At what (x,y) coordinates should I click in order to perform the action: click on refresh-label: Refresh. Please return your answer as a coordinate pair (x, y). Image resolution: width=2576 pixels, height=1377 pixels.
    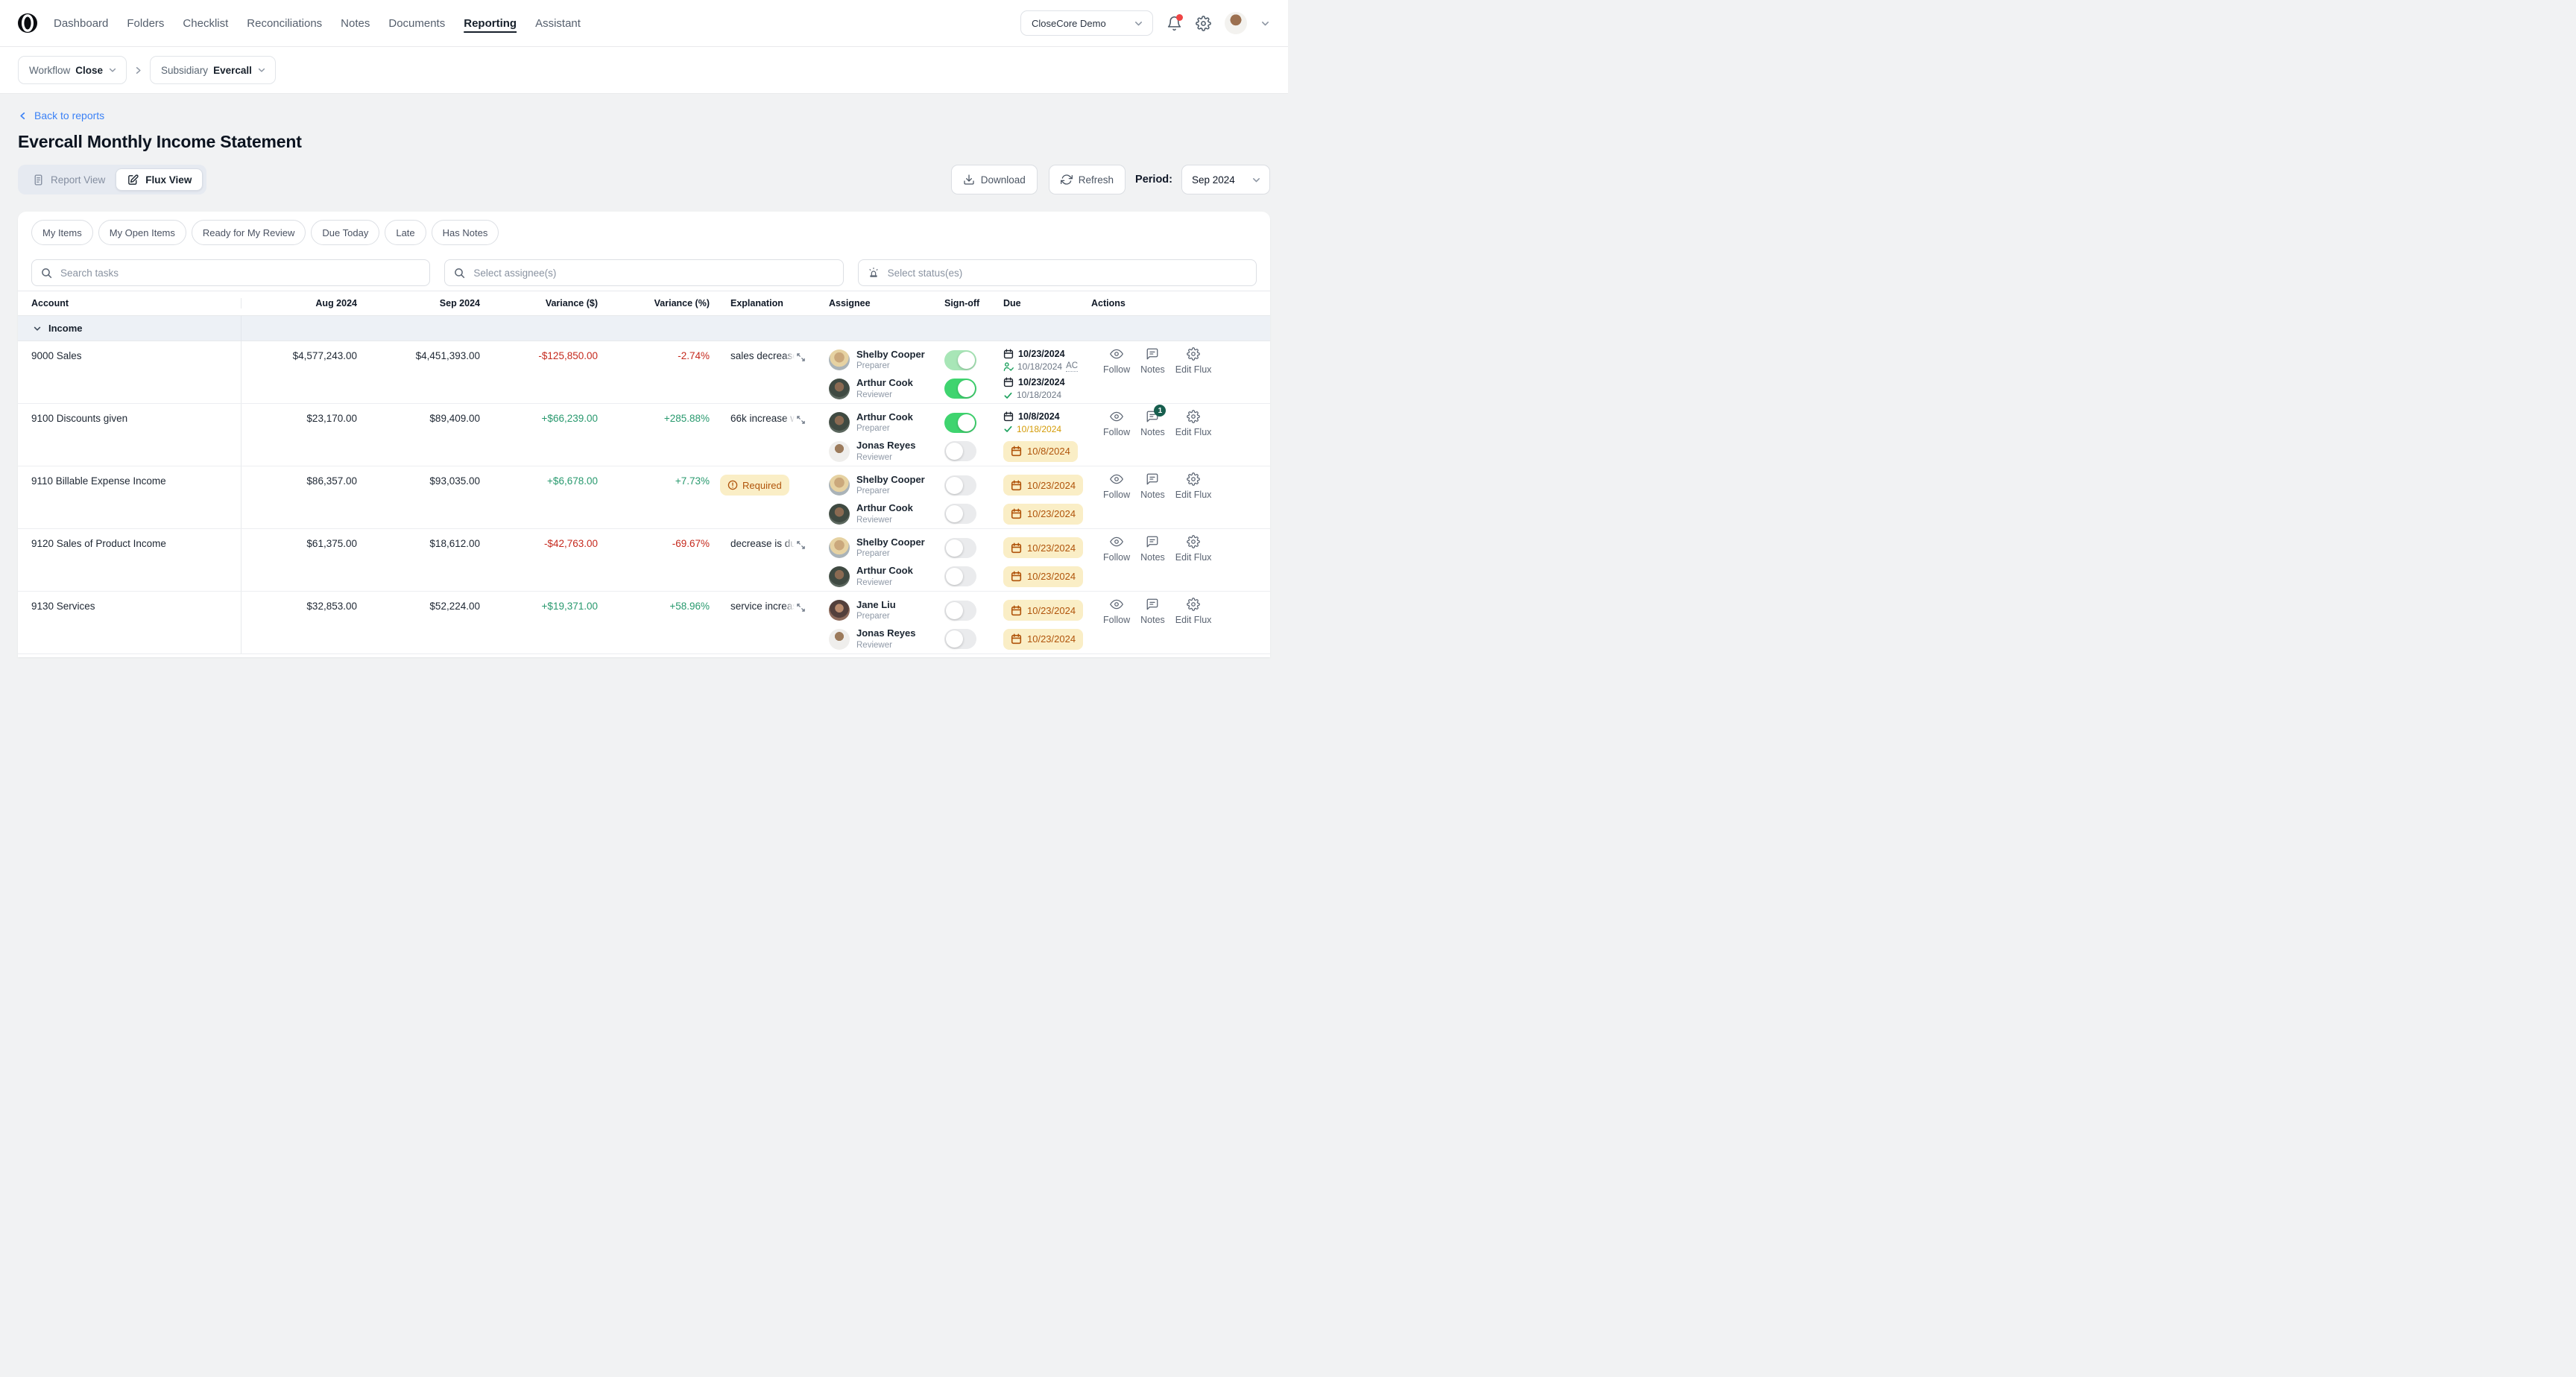
    Looking at the image, I should click on (1096, 180).